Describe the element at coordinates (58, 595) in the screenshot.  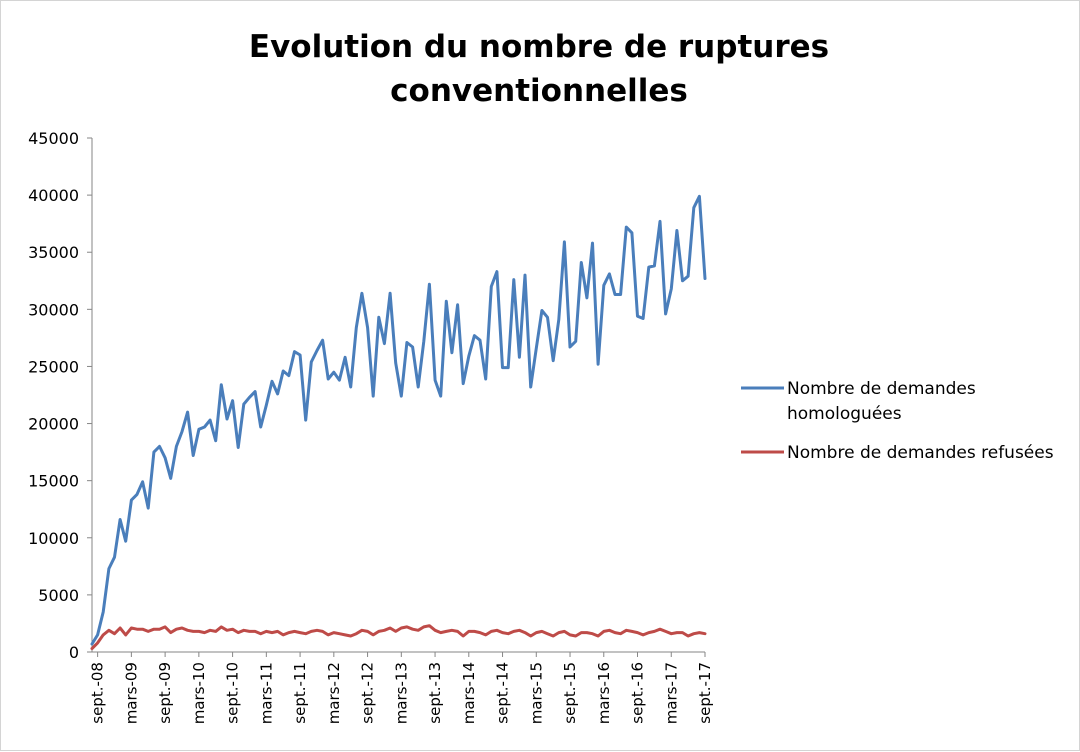
I see `y-tick-label: 5000` at that location.